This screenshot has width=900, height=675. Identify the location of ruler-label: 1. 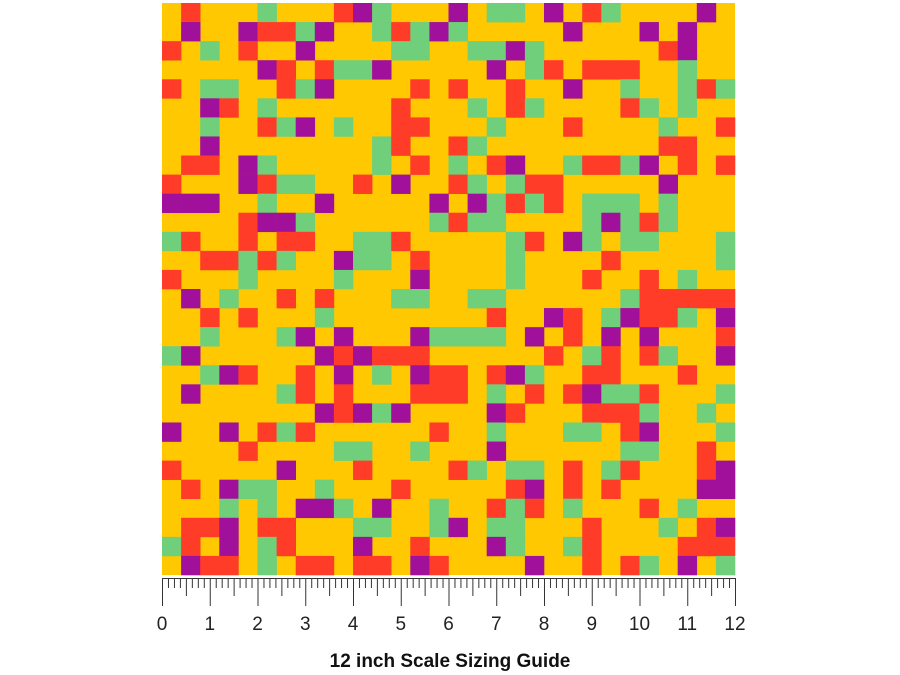
(209, 624).